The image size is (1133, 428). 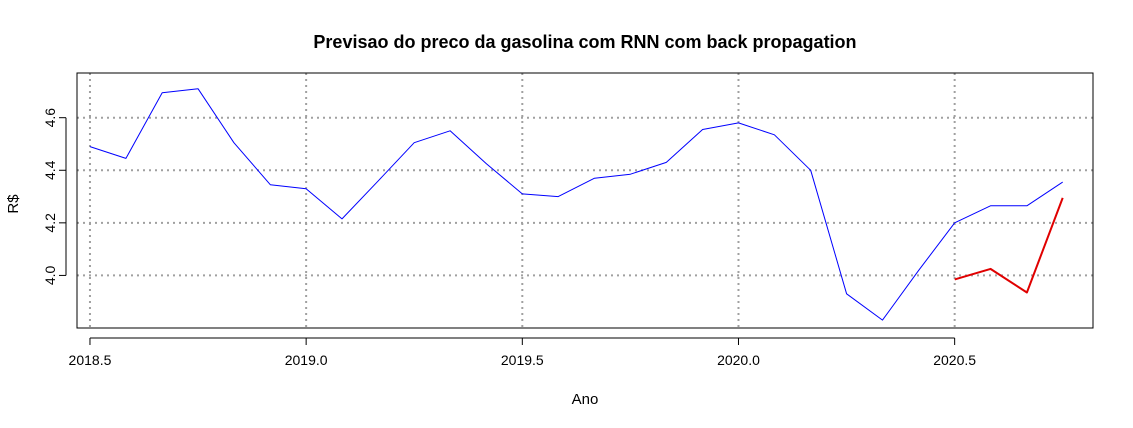 What do you see at coordinates (1009, 245) in the screenshot?
I see `series-line-forecast` at bounding box center [1009, 245].